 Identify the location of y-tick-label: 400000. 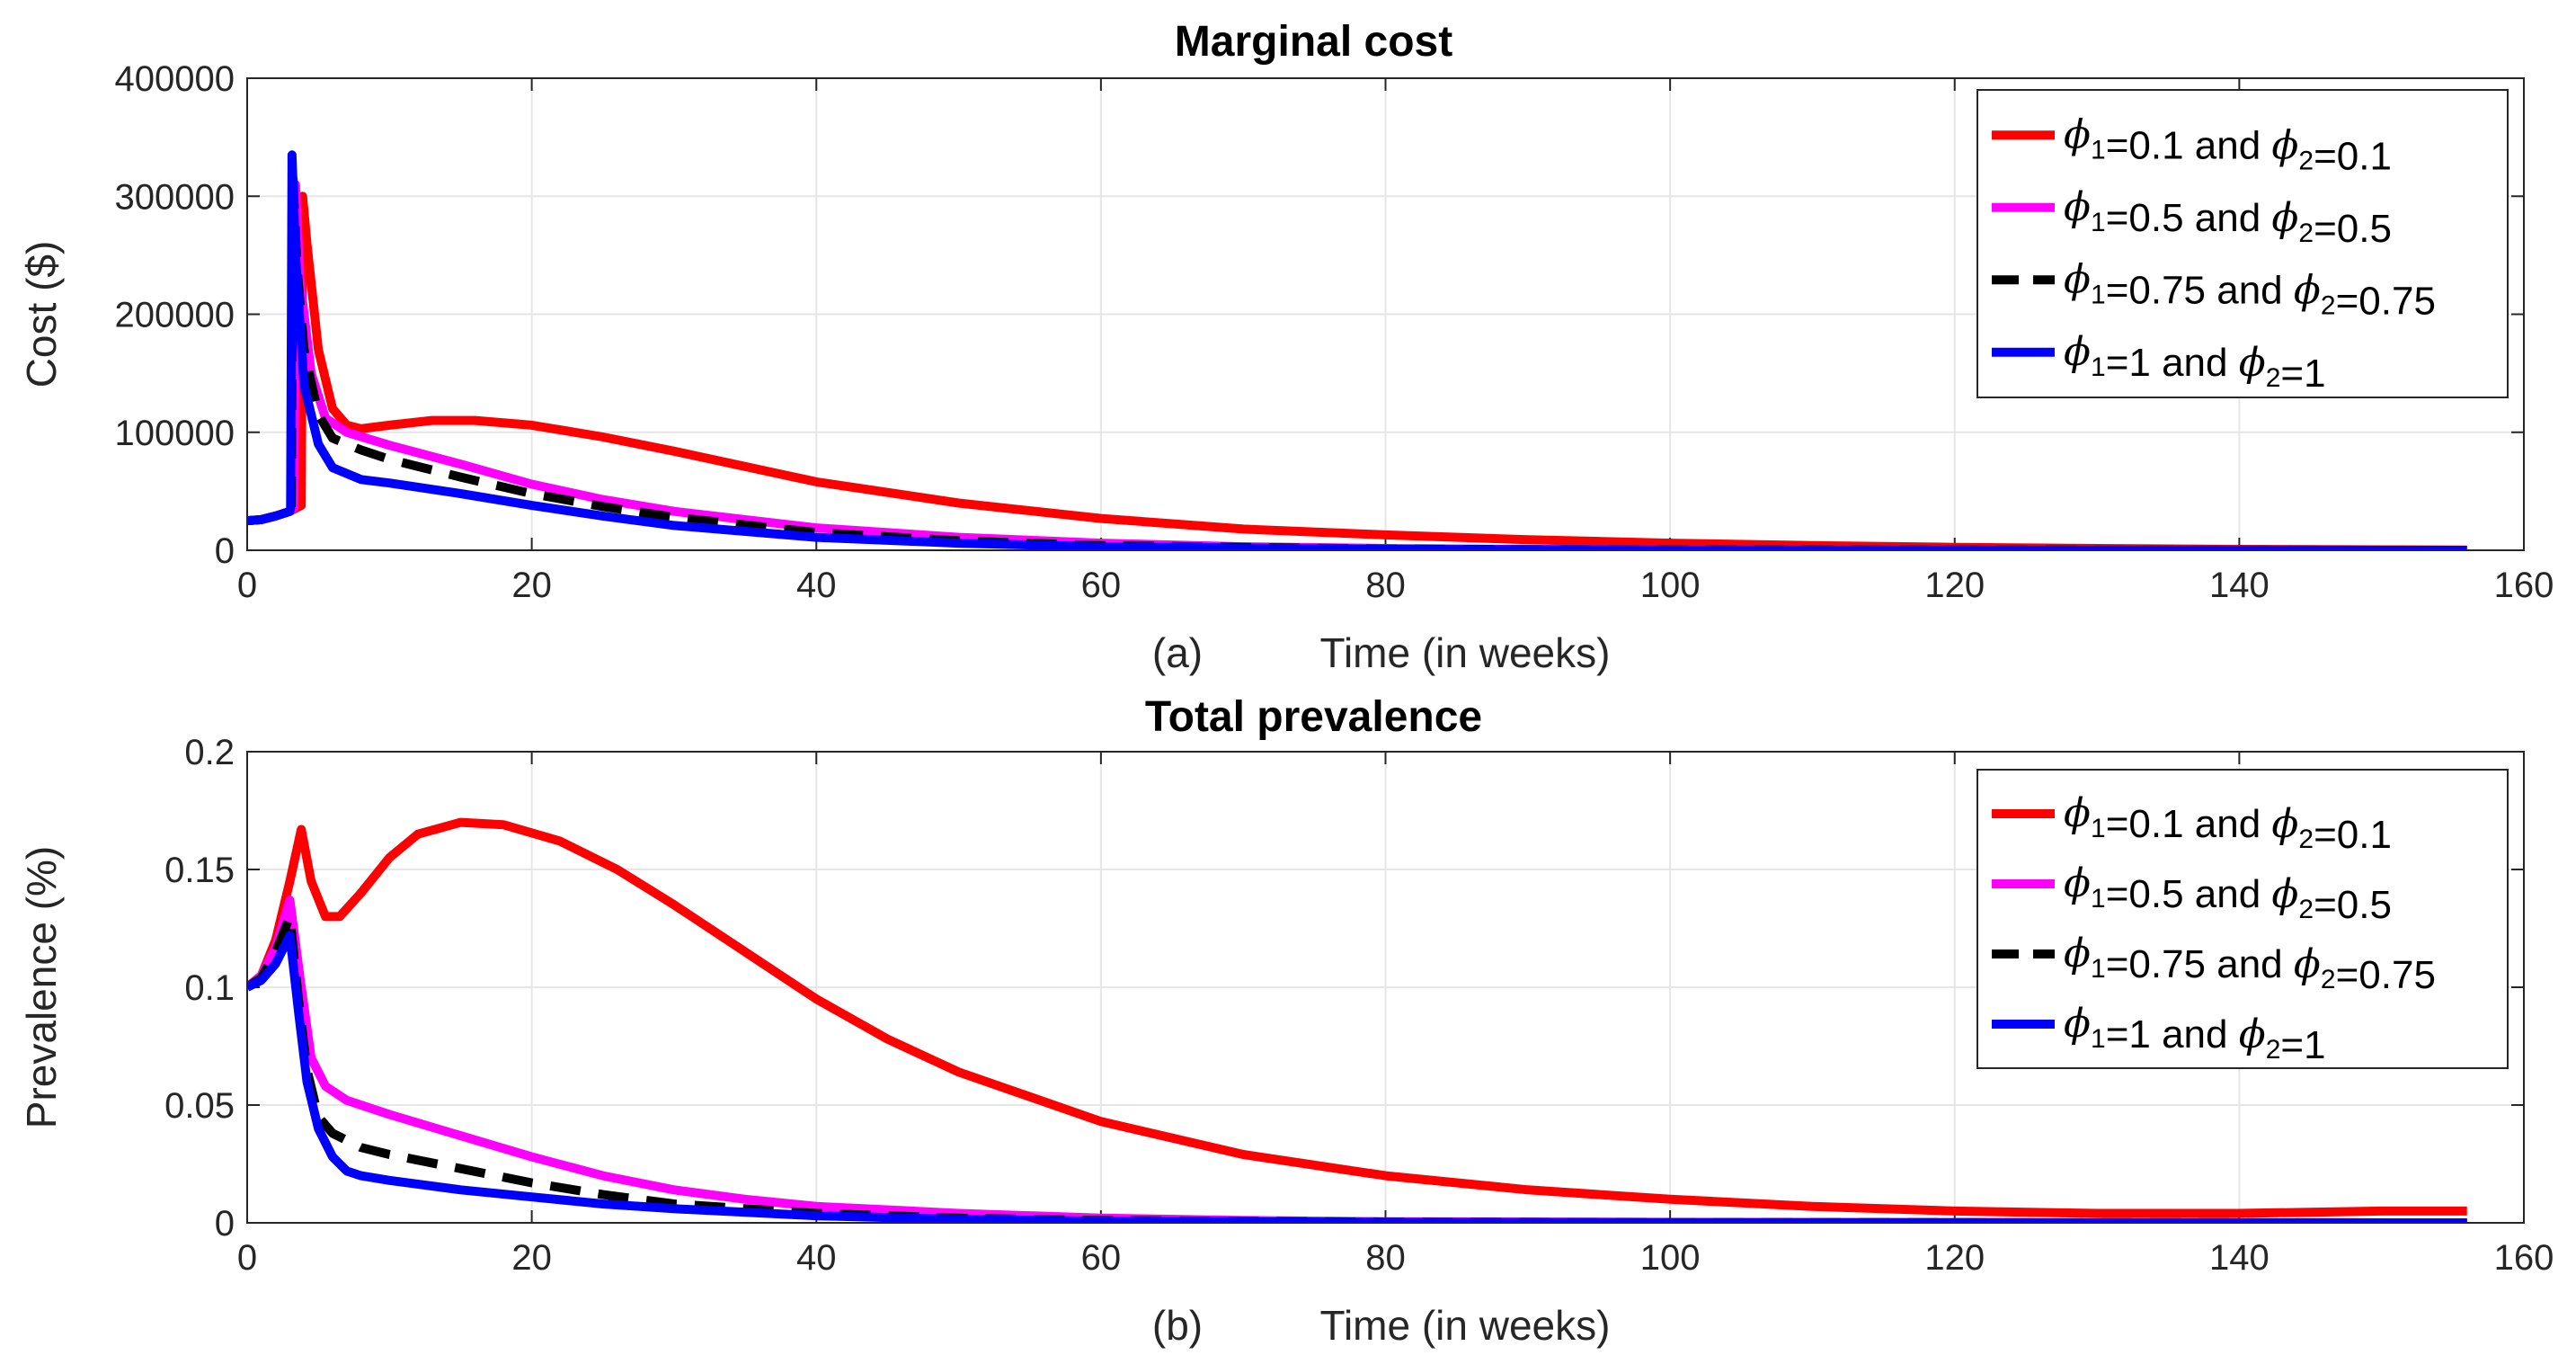
(175, 79).